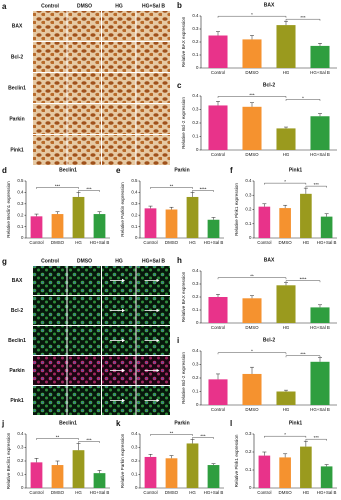  What do you see at coordinates (119, 6) in the screenshot?
I see `column-label: HG` at bounding box center [119, 6].